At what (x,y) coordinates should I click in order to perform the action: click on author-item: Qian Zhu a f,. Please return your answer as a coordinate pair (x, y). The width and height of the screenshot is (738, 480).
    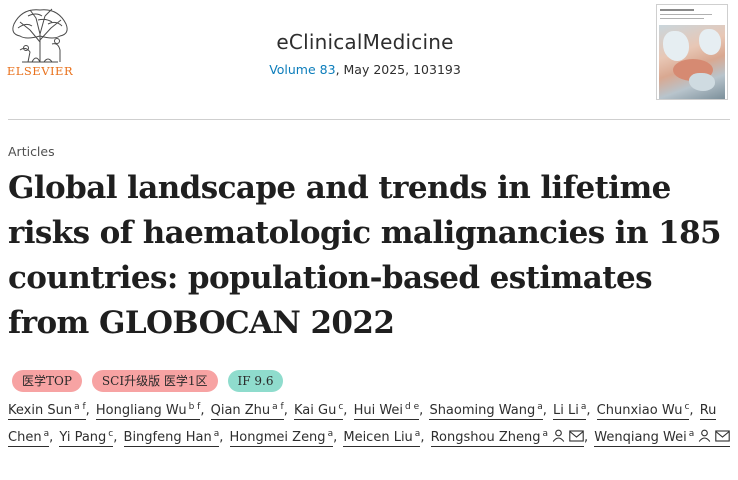
    Looking at the image, I should click on (250, 411).